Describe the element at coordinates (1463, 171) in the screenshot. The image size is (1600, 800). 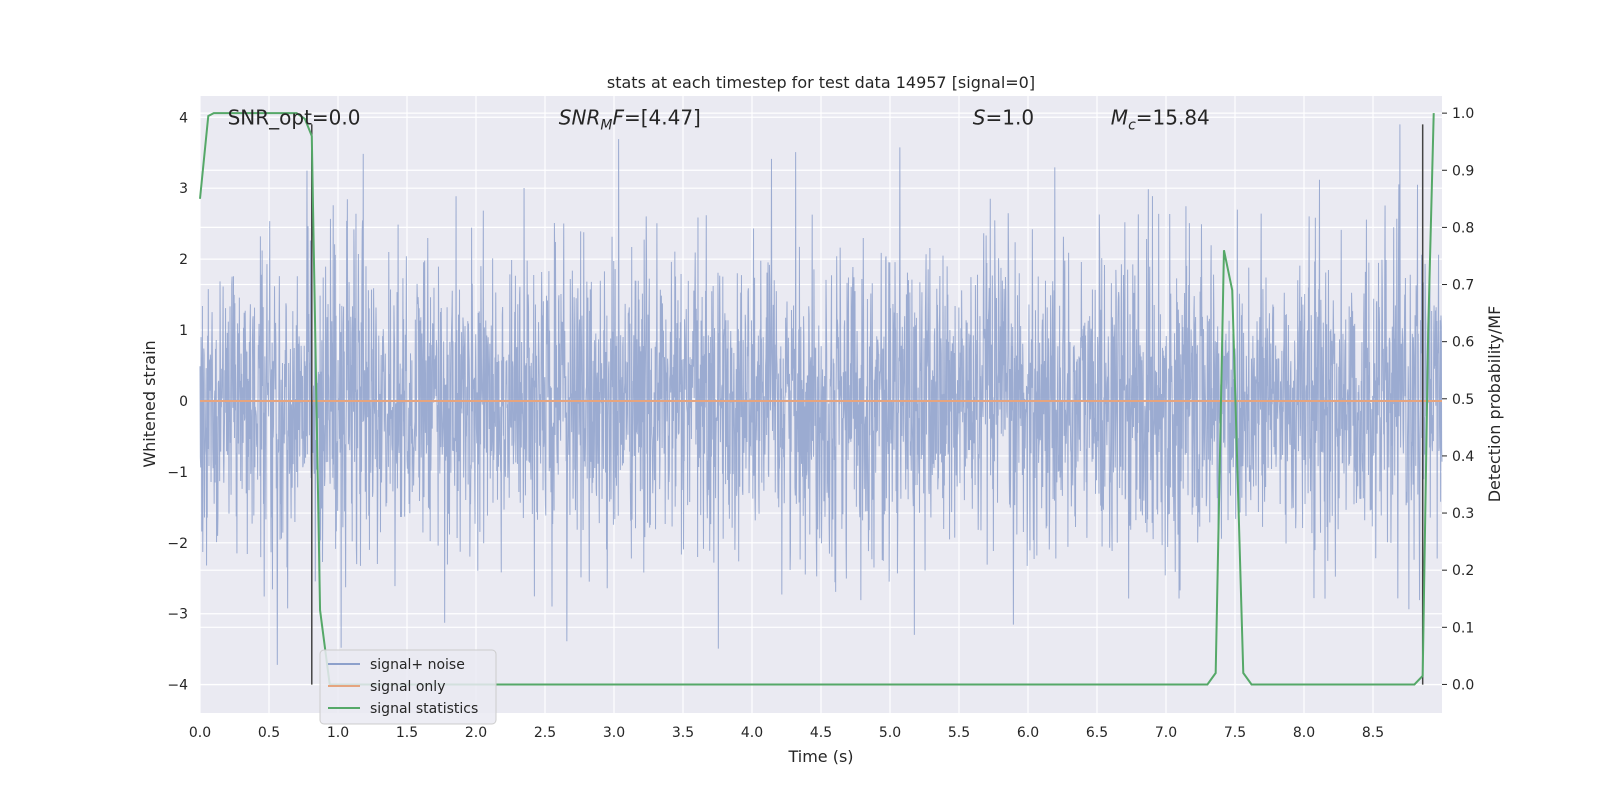
I see `y2-tick-label-9: 0.9` at that location.